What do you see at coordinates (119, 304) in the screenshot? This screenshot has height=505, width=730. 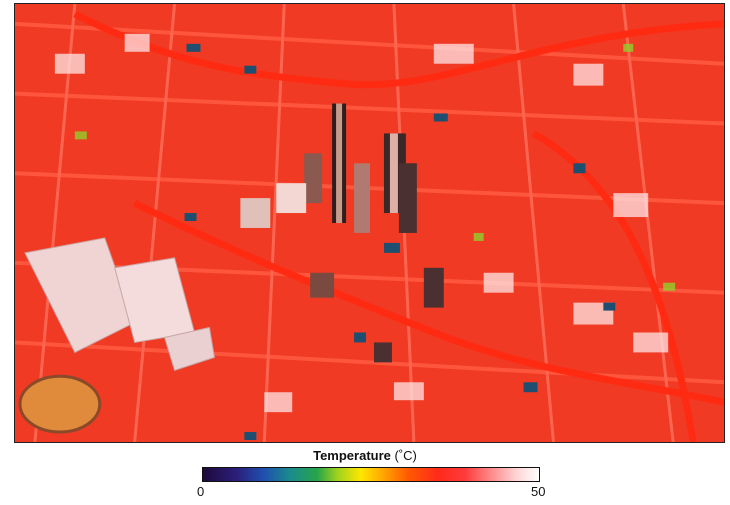 I see `large-warehouses` at bounding box center [119, 304].